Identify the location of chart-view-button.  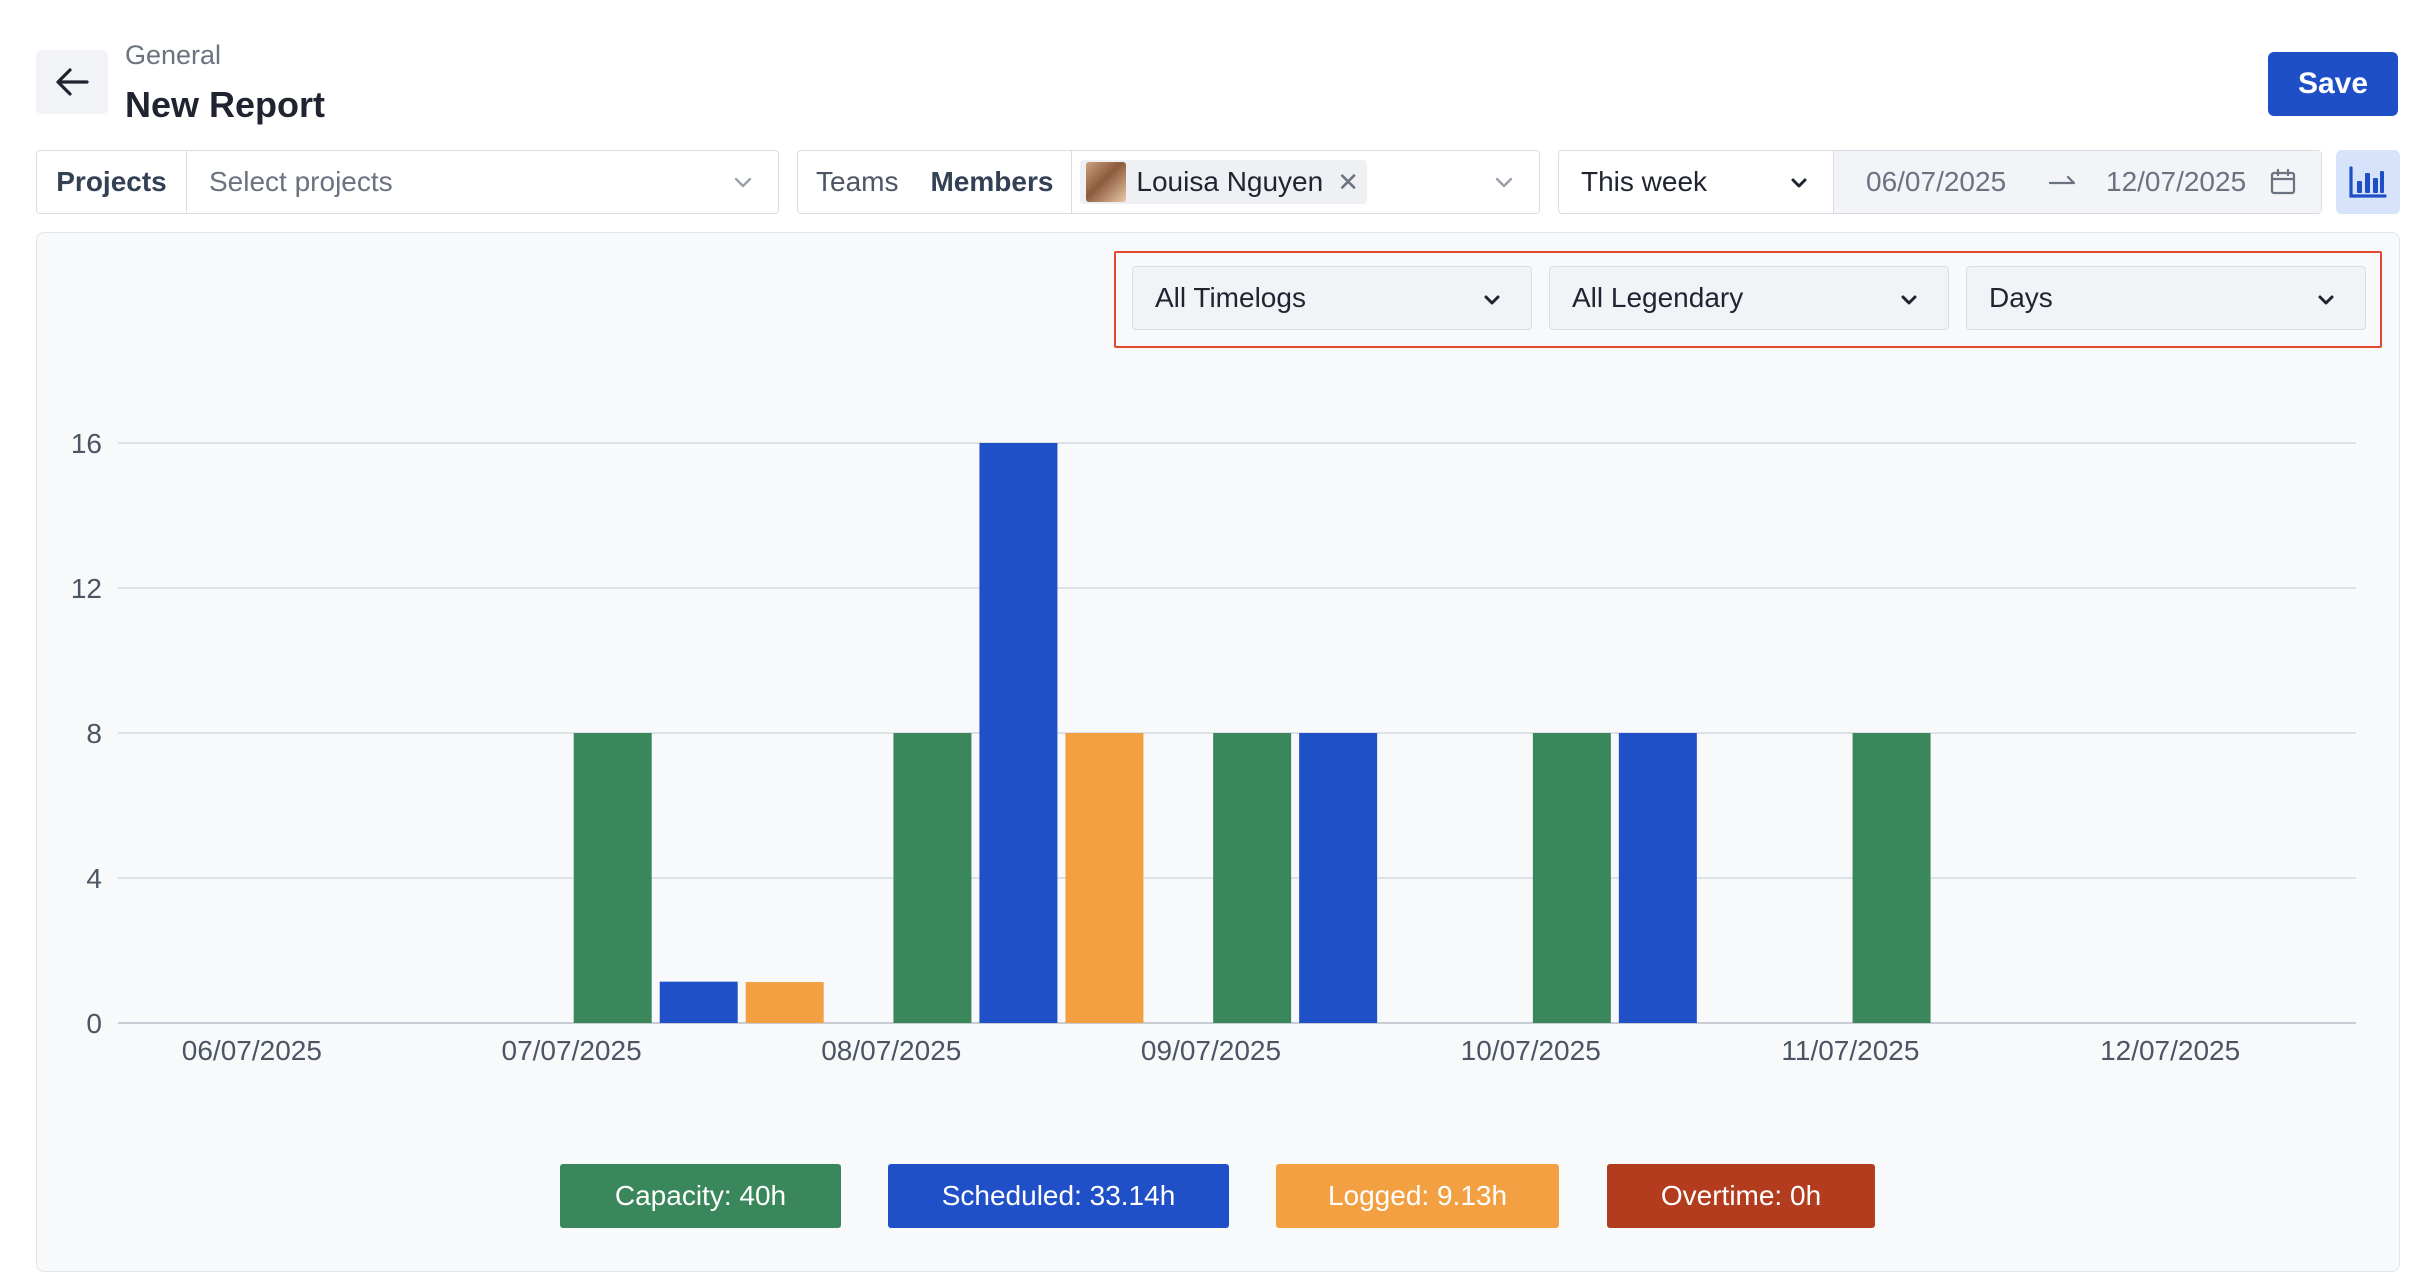
(2368, 182).